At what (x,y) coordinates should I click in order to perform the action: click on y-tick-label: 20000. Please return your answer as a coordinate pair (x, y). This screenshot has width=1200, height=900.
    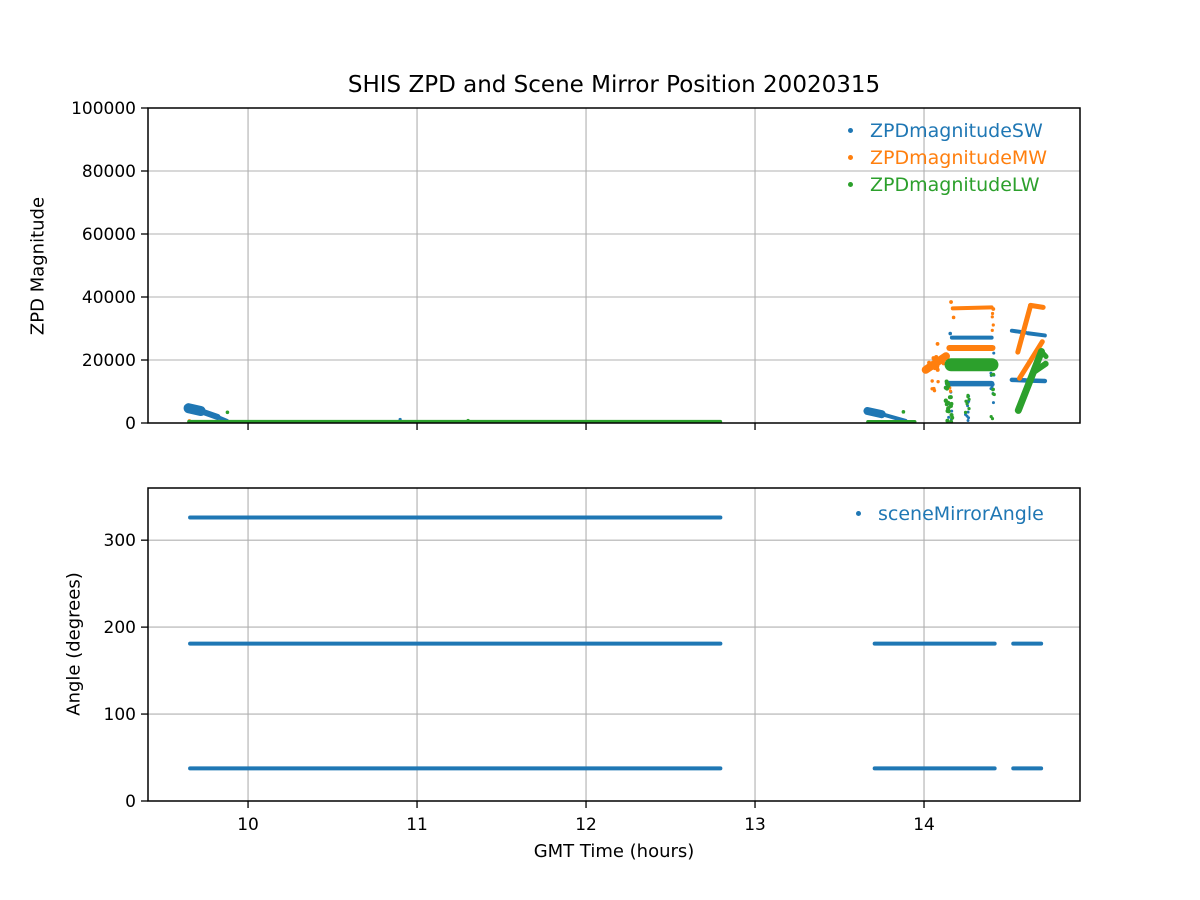
    Looking at the image, I should click on (109, 361).